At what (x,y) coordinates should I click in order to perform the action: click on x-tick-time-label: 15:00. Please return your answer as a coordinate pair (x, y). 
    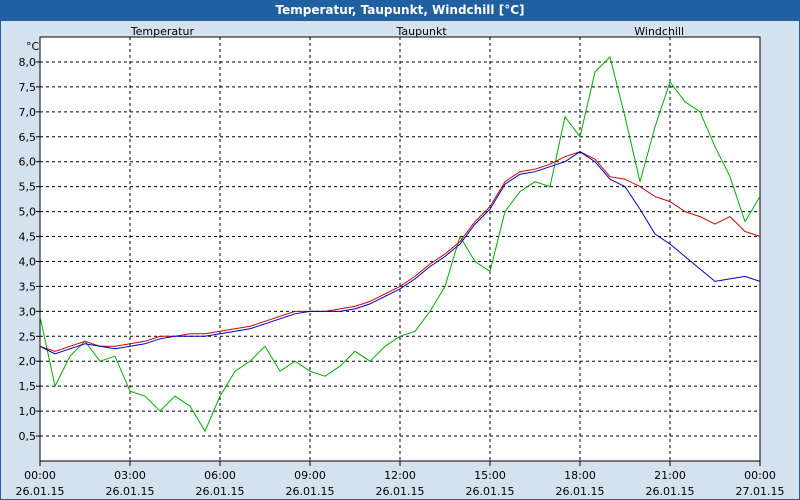
    Looking at the image, I should click on (490, 475).